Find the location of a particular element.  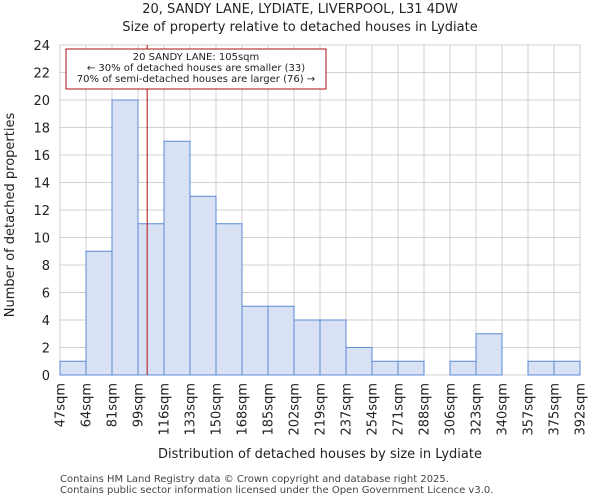

x-tick-label: 254sqm is located at coordinates (373, 409).